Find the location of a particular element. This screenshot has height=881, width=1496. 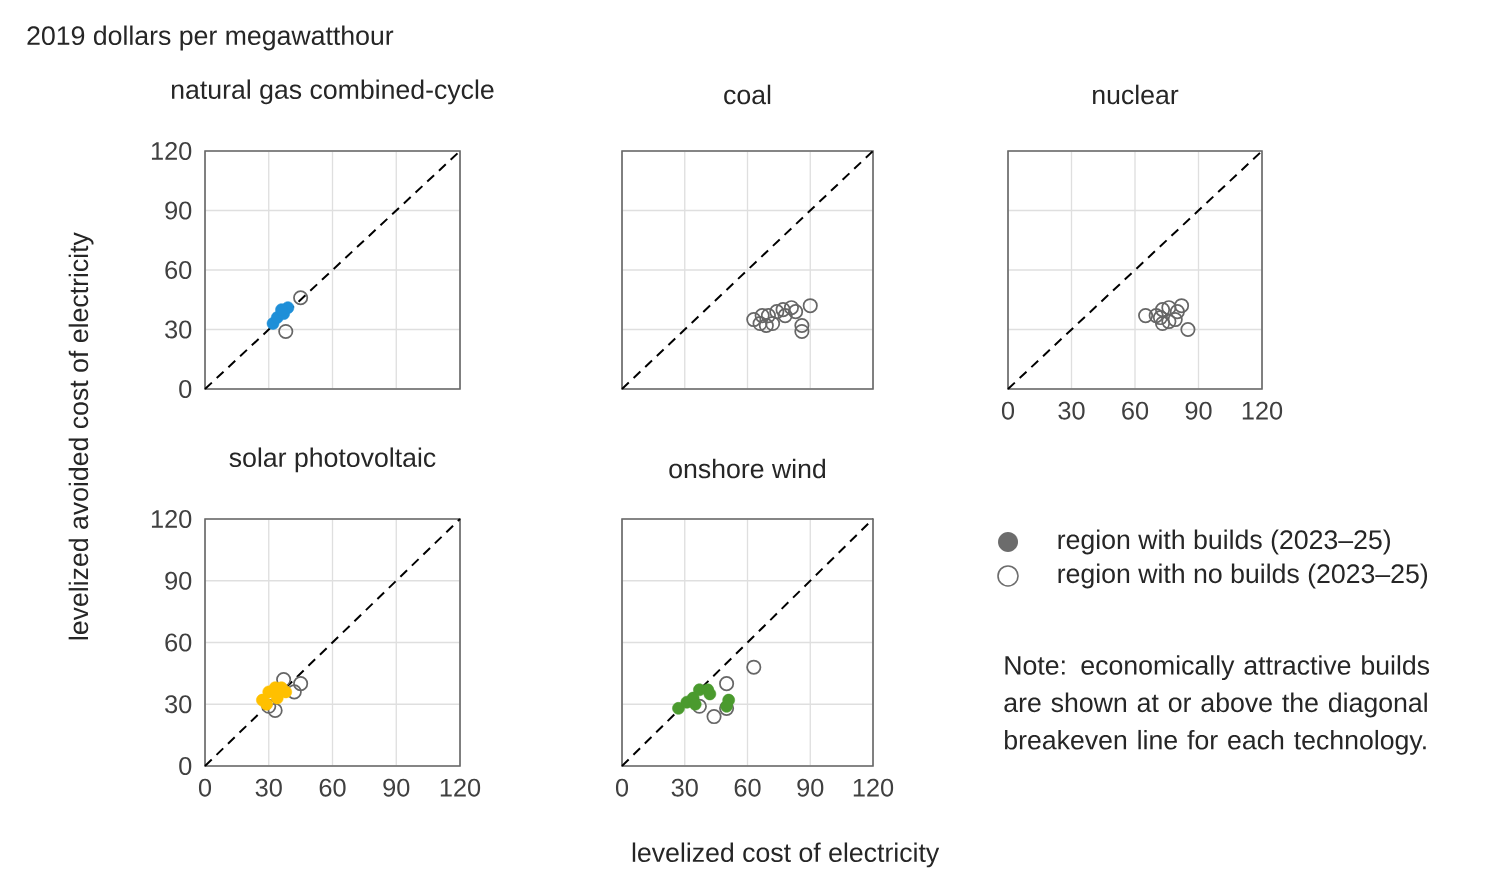

y-axis-title: levelized avoided cost of electricity is located at coordinates (81, 436).